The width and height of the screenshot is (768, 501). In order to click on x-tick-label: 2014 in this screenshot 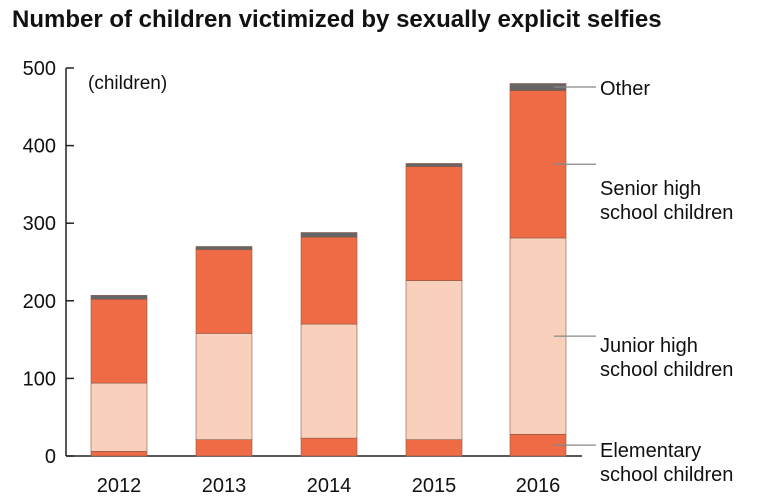, I will do `click(329, 486)`.